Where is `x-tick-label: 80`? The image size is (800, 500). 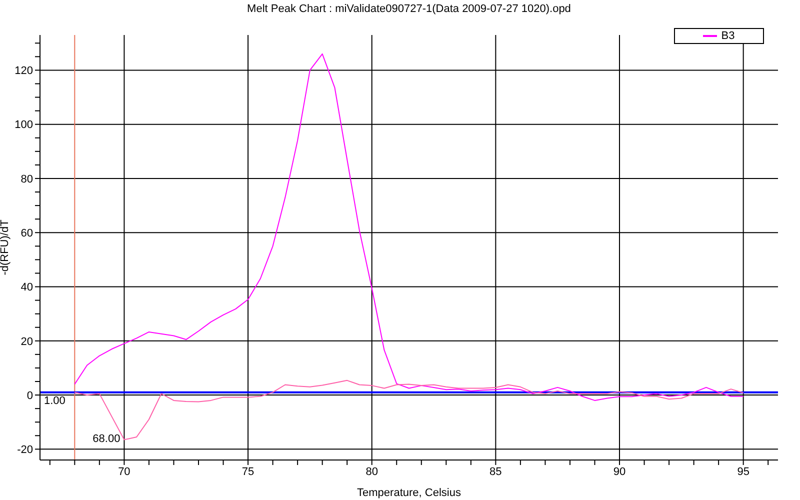
x-tick-label: 80 is located at coordinates (372, 472).